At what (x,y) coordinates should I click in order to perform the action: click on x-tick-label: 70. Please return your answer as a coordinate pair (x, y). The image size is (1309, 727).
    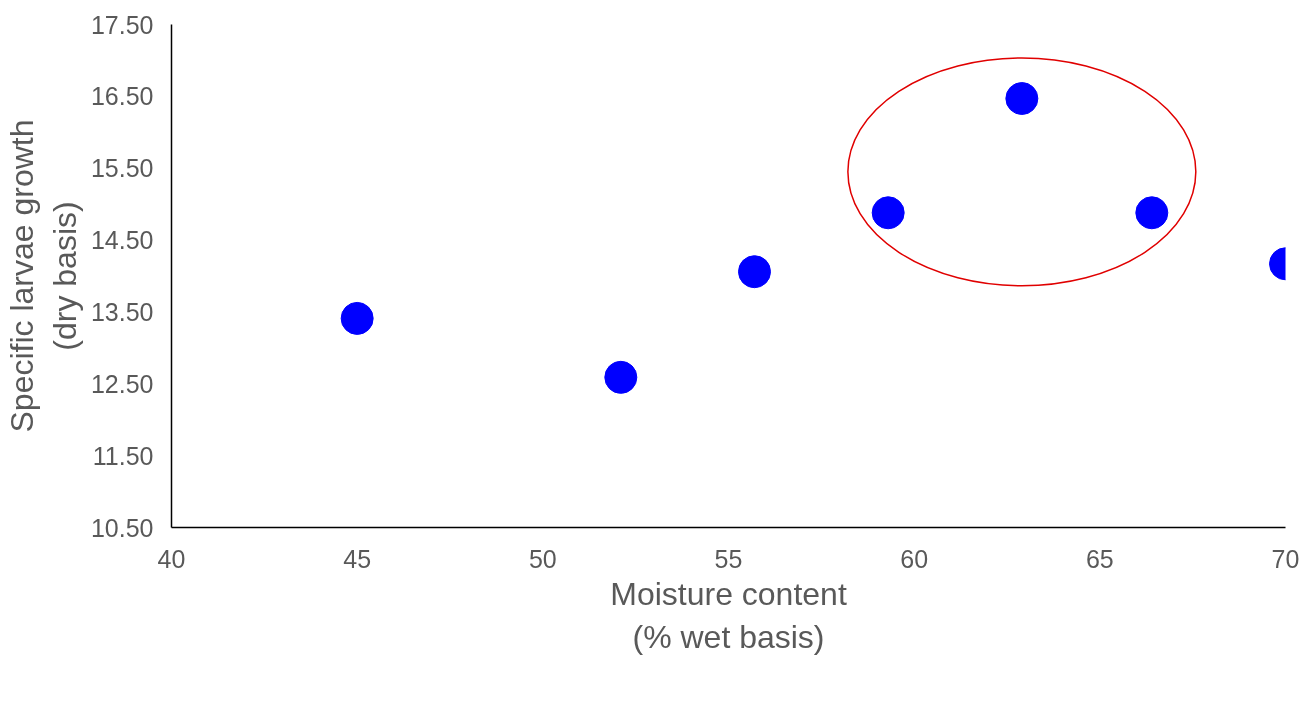
    Looking at the image, I should click on (1285, 558).